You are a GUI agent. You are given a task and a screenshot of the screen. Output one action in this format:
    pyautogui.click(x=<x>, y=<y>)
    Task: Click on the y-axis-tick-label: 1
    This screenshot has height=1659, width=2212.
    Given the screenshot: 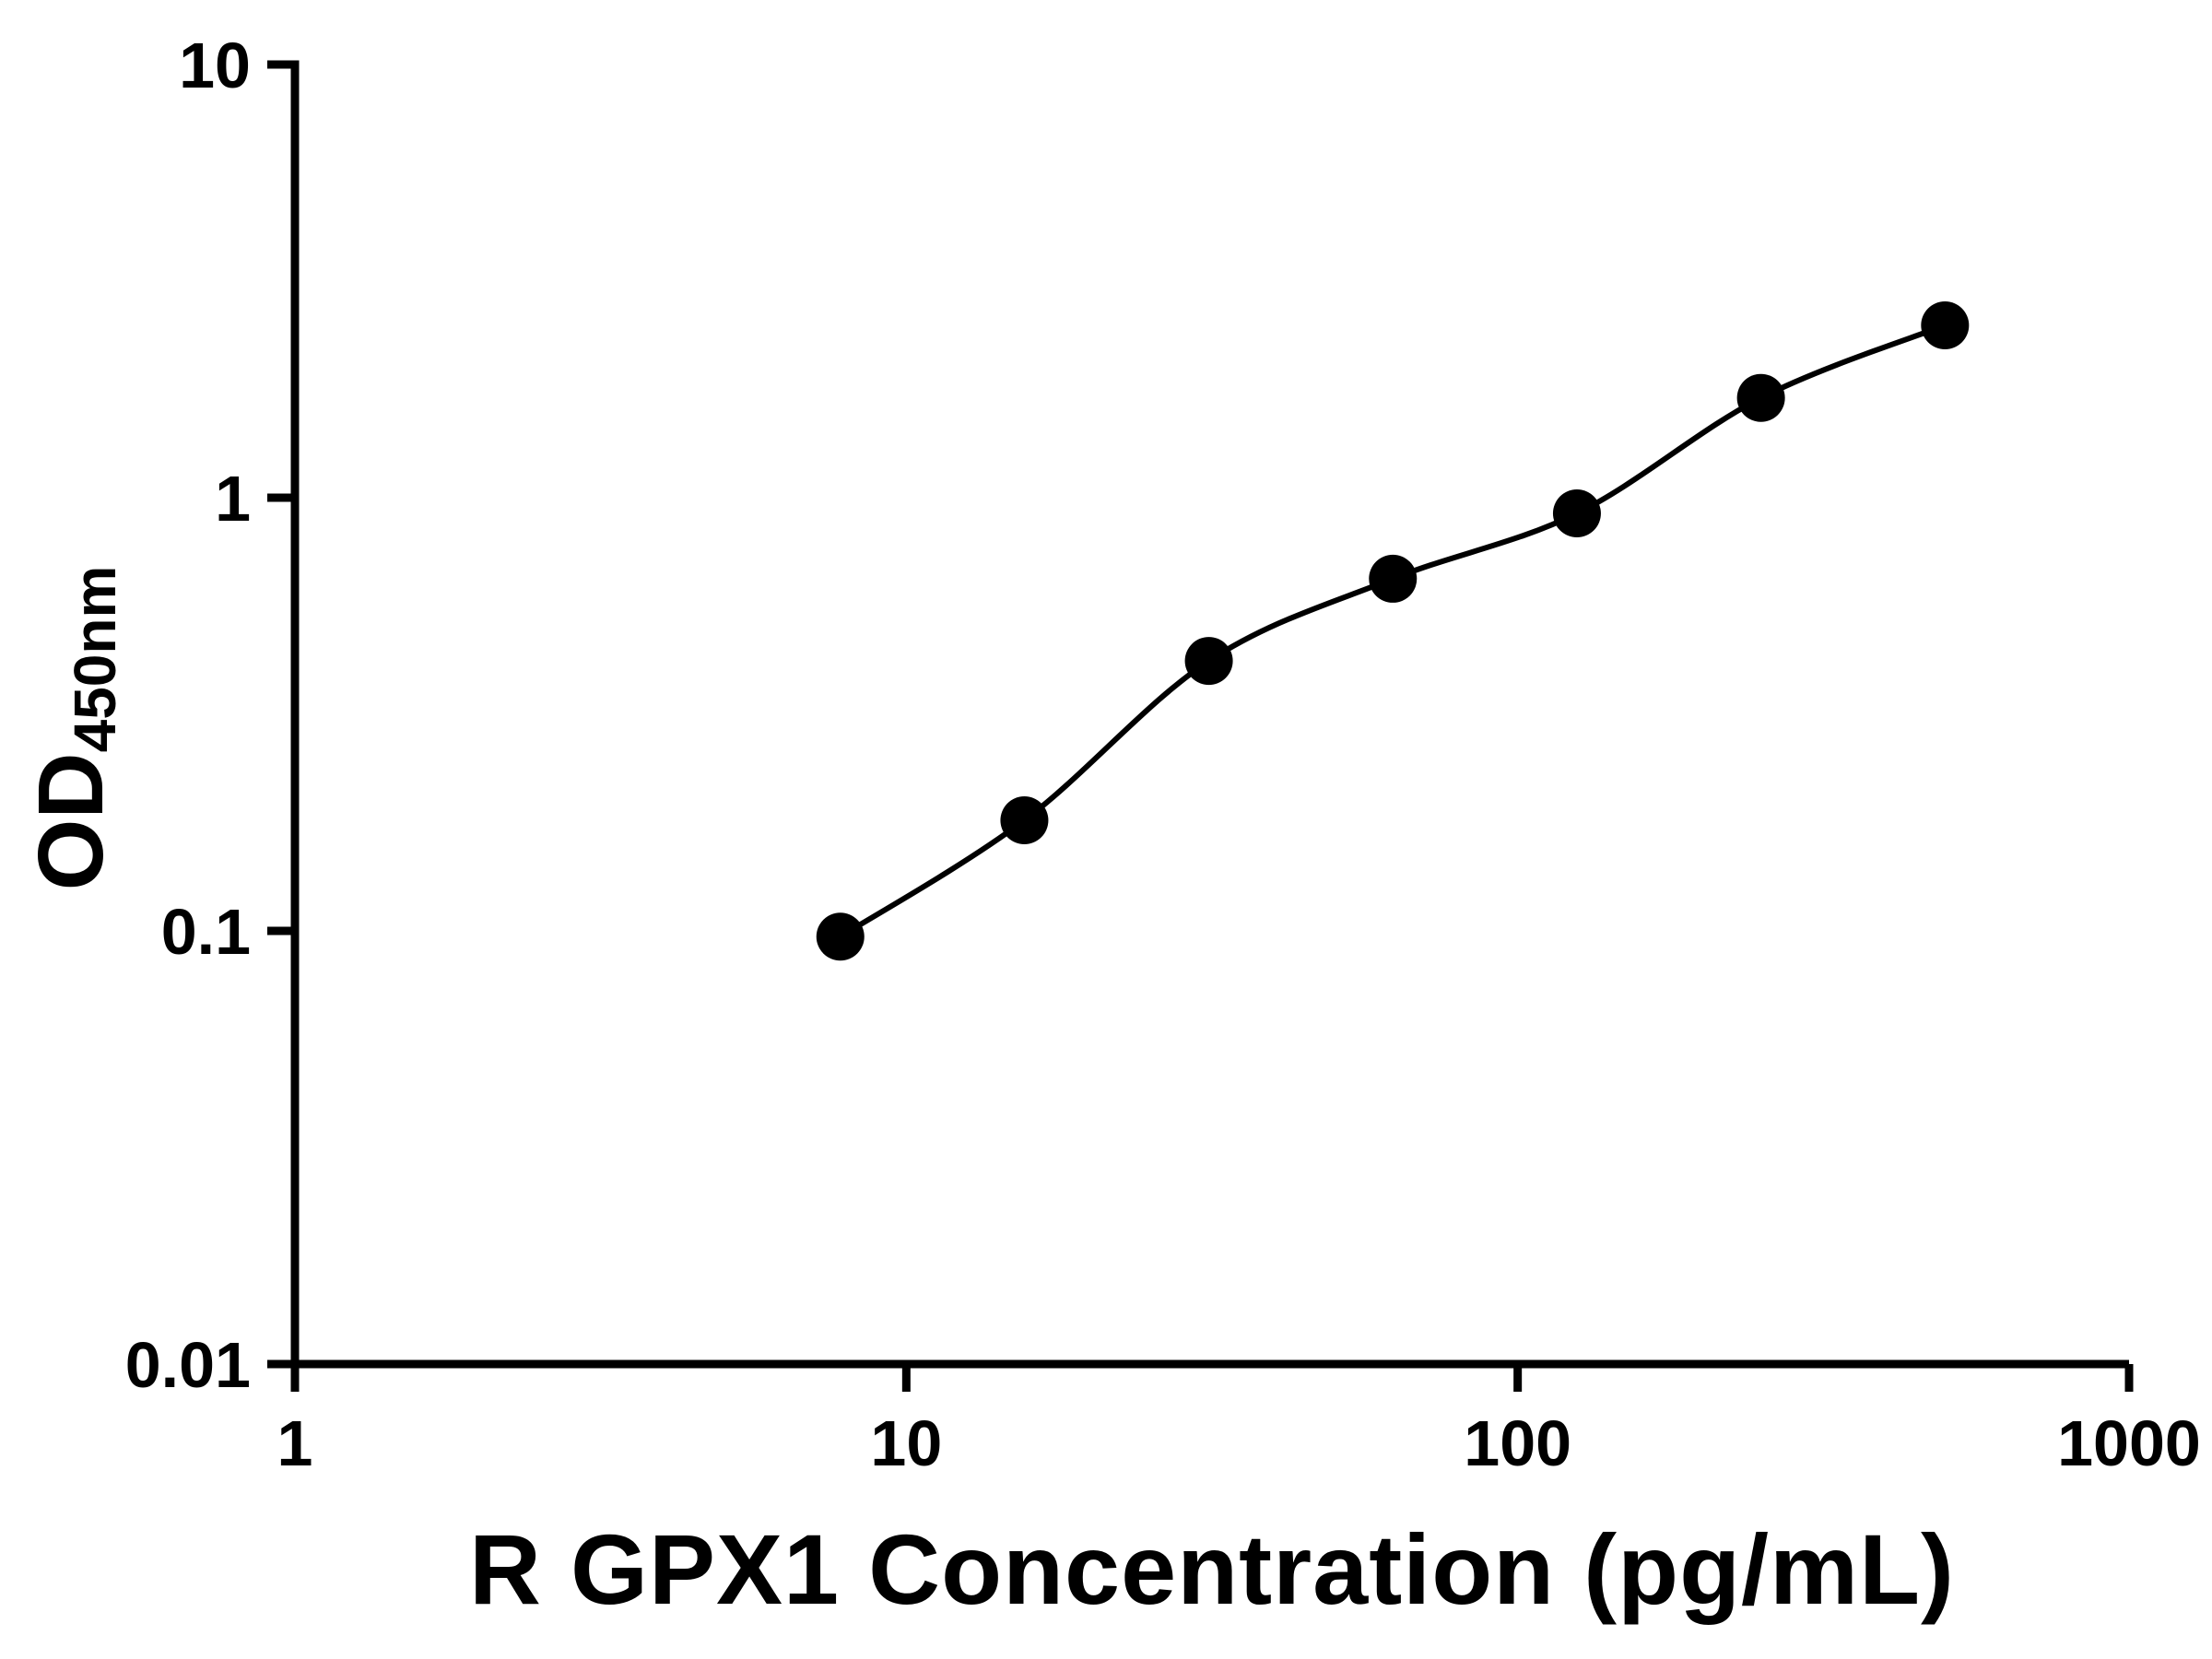 What is the action you would take?
    pyautogui.click(x=233, y=499)
    